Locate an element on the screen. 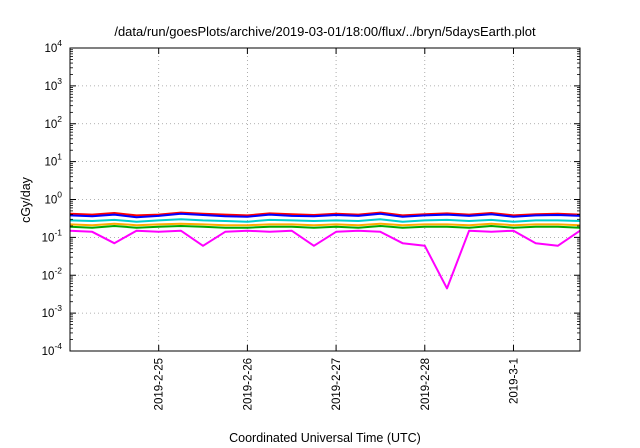 This screenshot has height=448, width=640. y-tick-label: 10² is located at coordinates (53, 122).